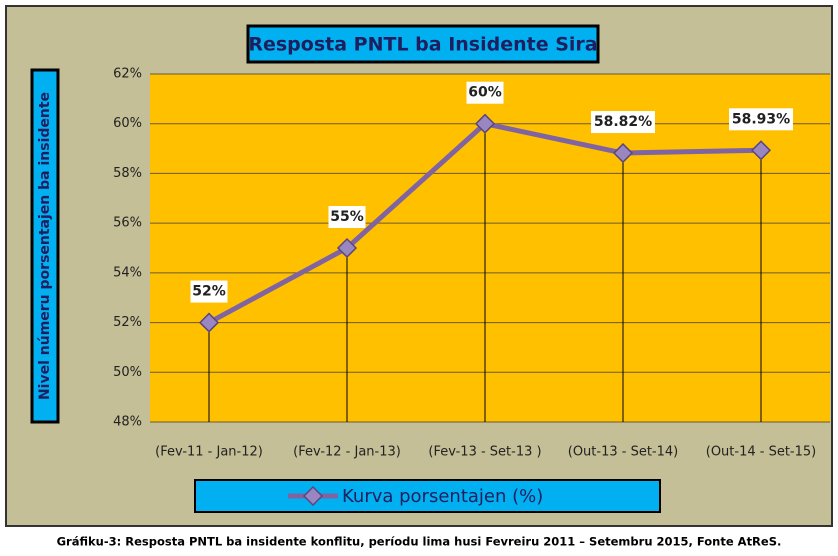 This screenshot has width=838, height=556. Describe the element at coordinates (127, 173) in the screenshot. I see `y-tick-label: 58%` at that location.